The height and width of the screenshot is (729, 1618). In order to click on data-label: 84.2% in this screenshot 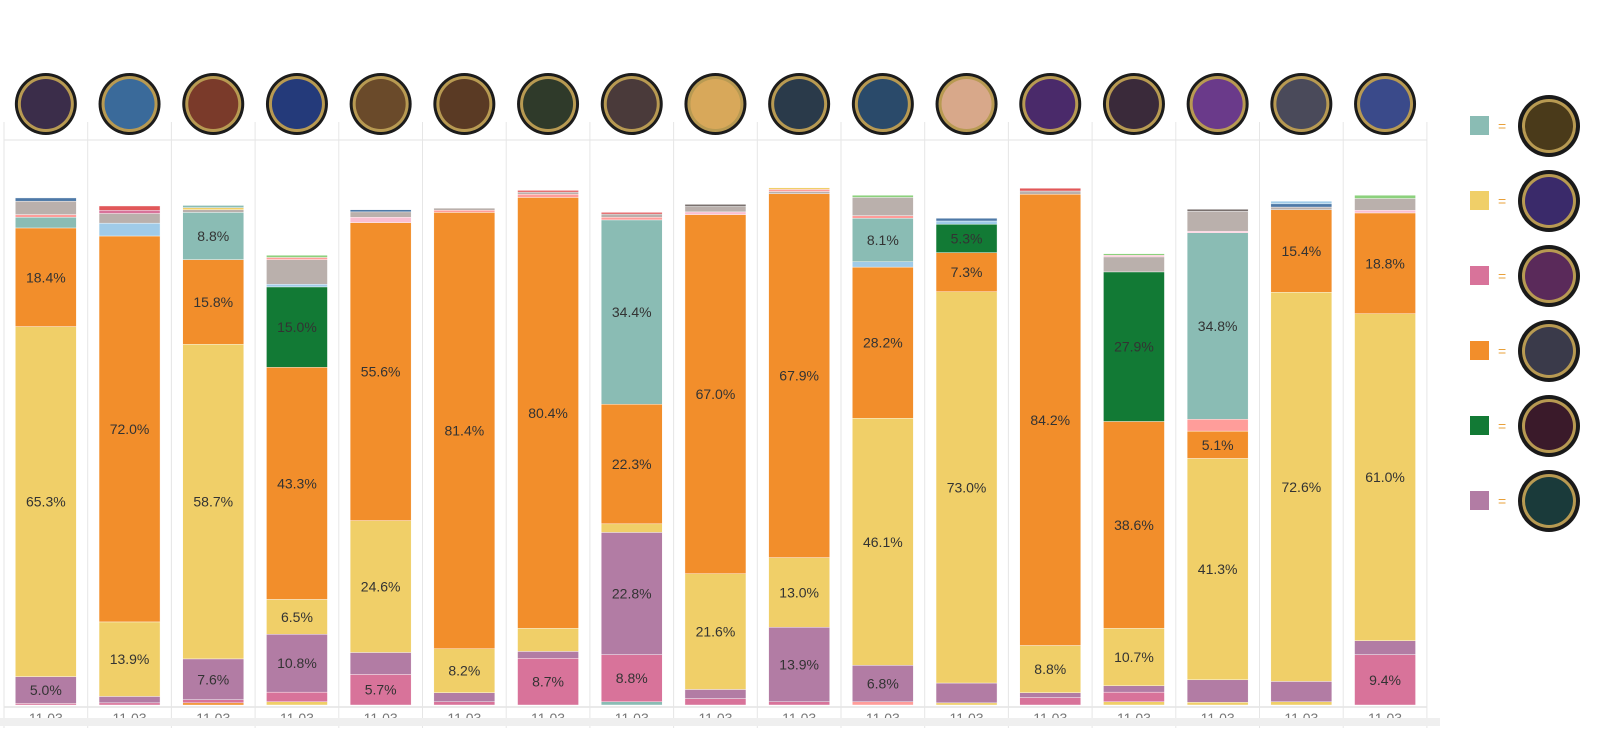, I will do `click(1050, 420)`.